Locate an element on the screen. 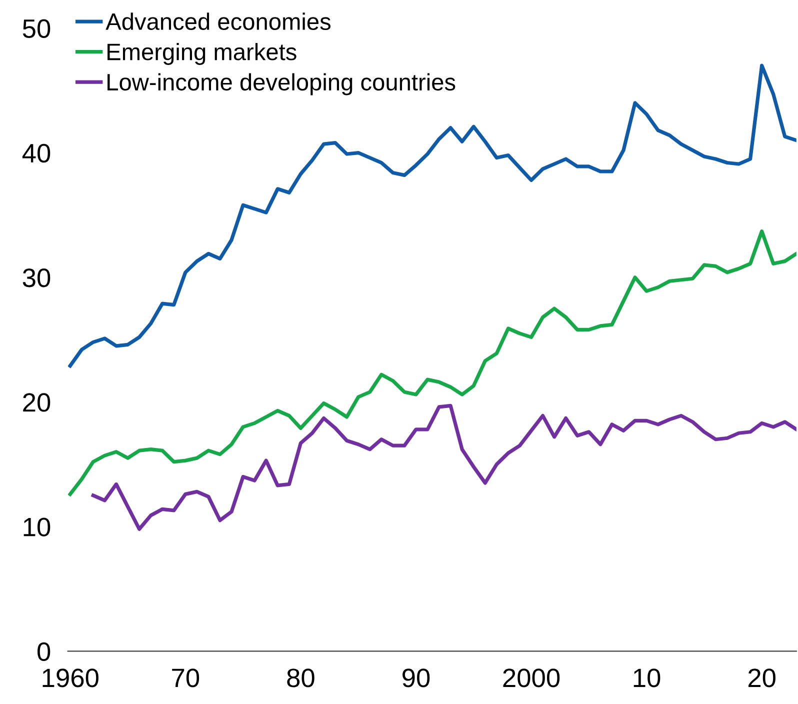 The height and width of the screenshot is (704, 798). x-tick-label: 70 is located at coordinates (186, 678).